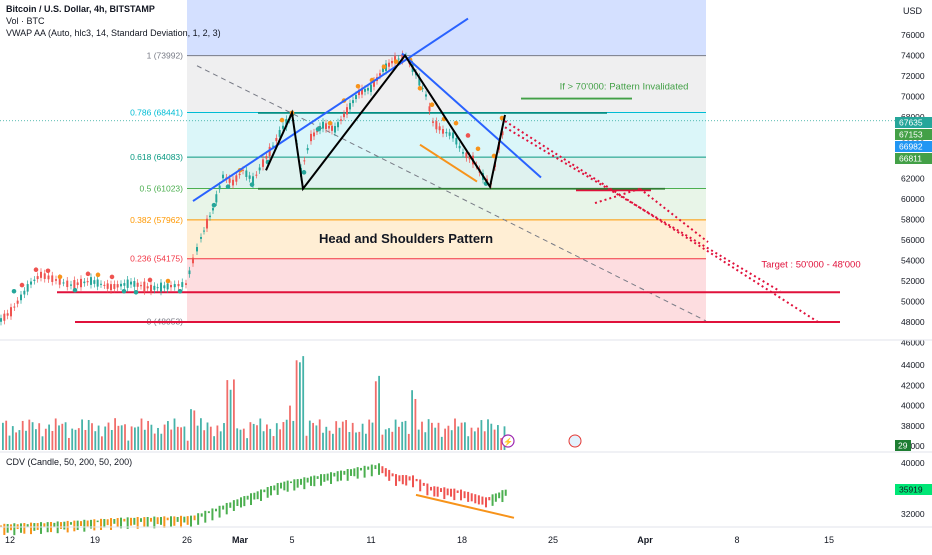  I want to click on price-tick-label: 74000, so click(913, 56).